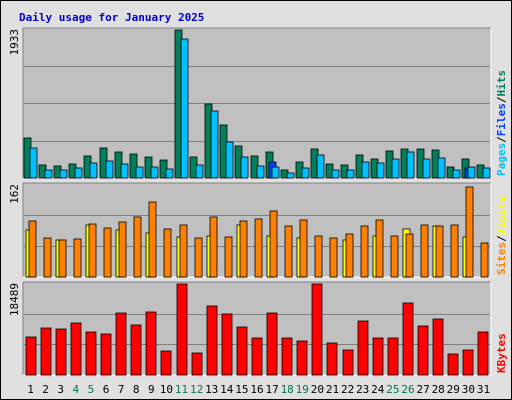  Describe the element at coordinates (453, 389) in the screenshot. I see `x-tick-label-day-29: 29` at that location.